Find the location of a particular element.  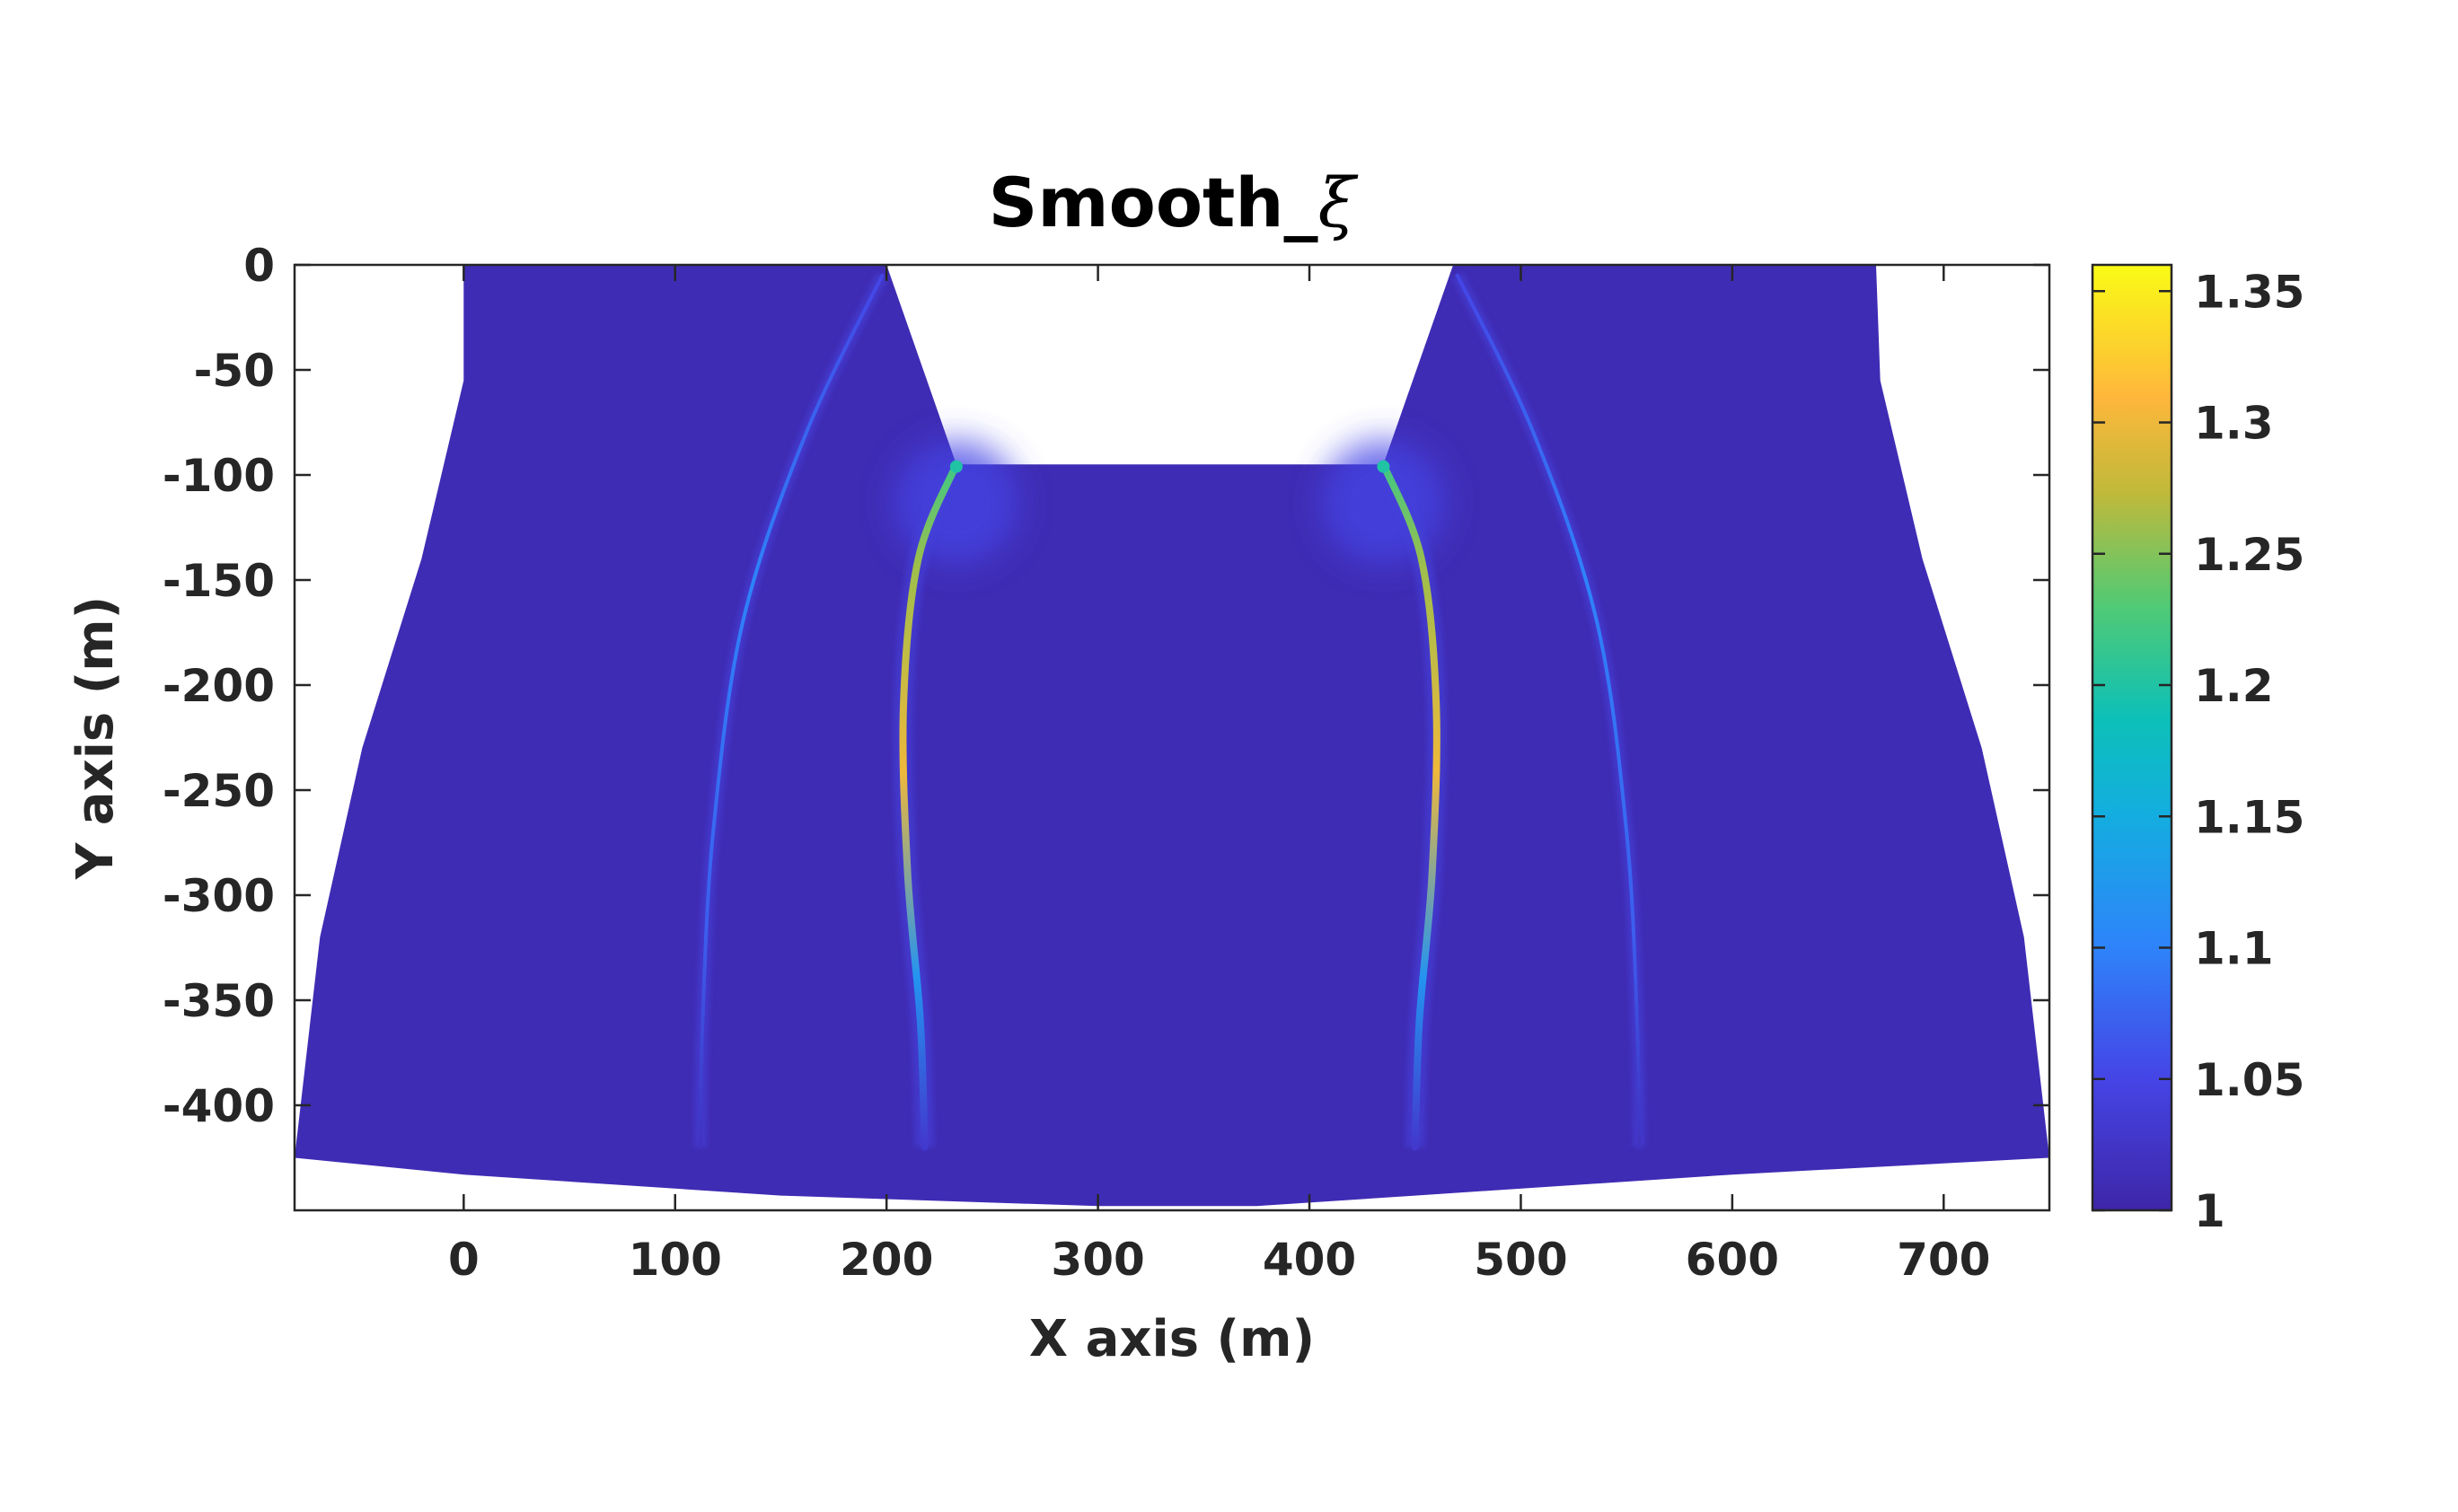

x-tick-label: 300 is located at coordinates (1098, 1260).